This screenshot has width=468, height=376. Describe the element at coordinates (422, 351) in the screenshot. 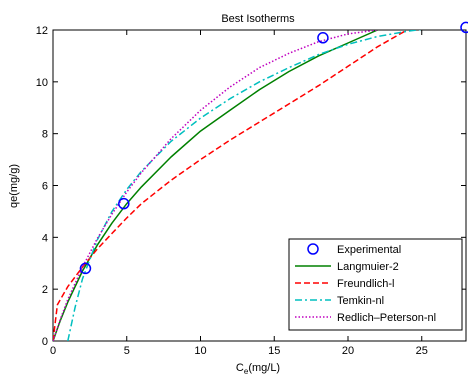

I see `x-tick-label: 25` at that location.